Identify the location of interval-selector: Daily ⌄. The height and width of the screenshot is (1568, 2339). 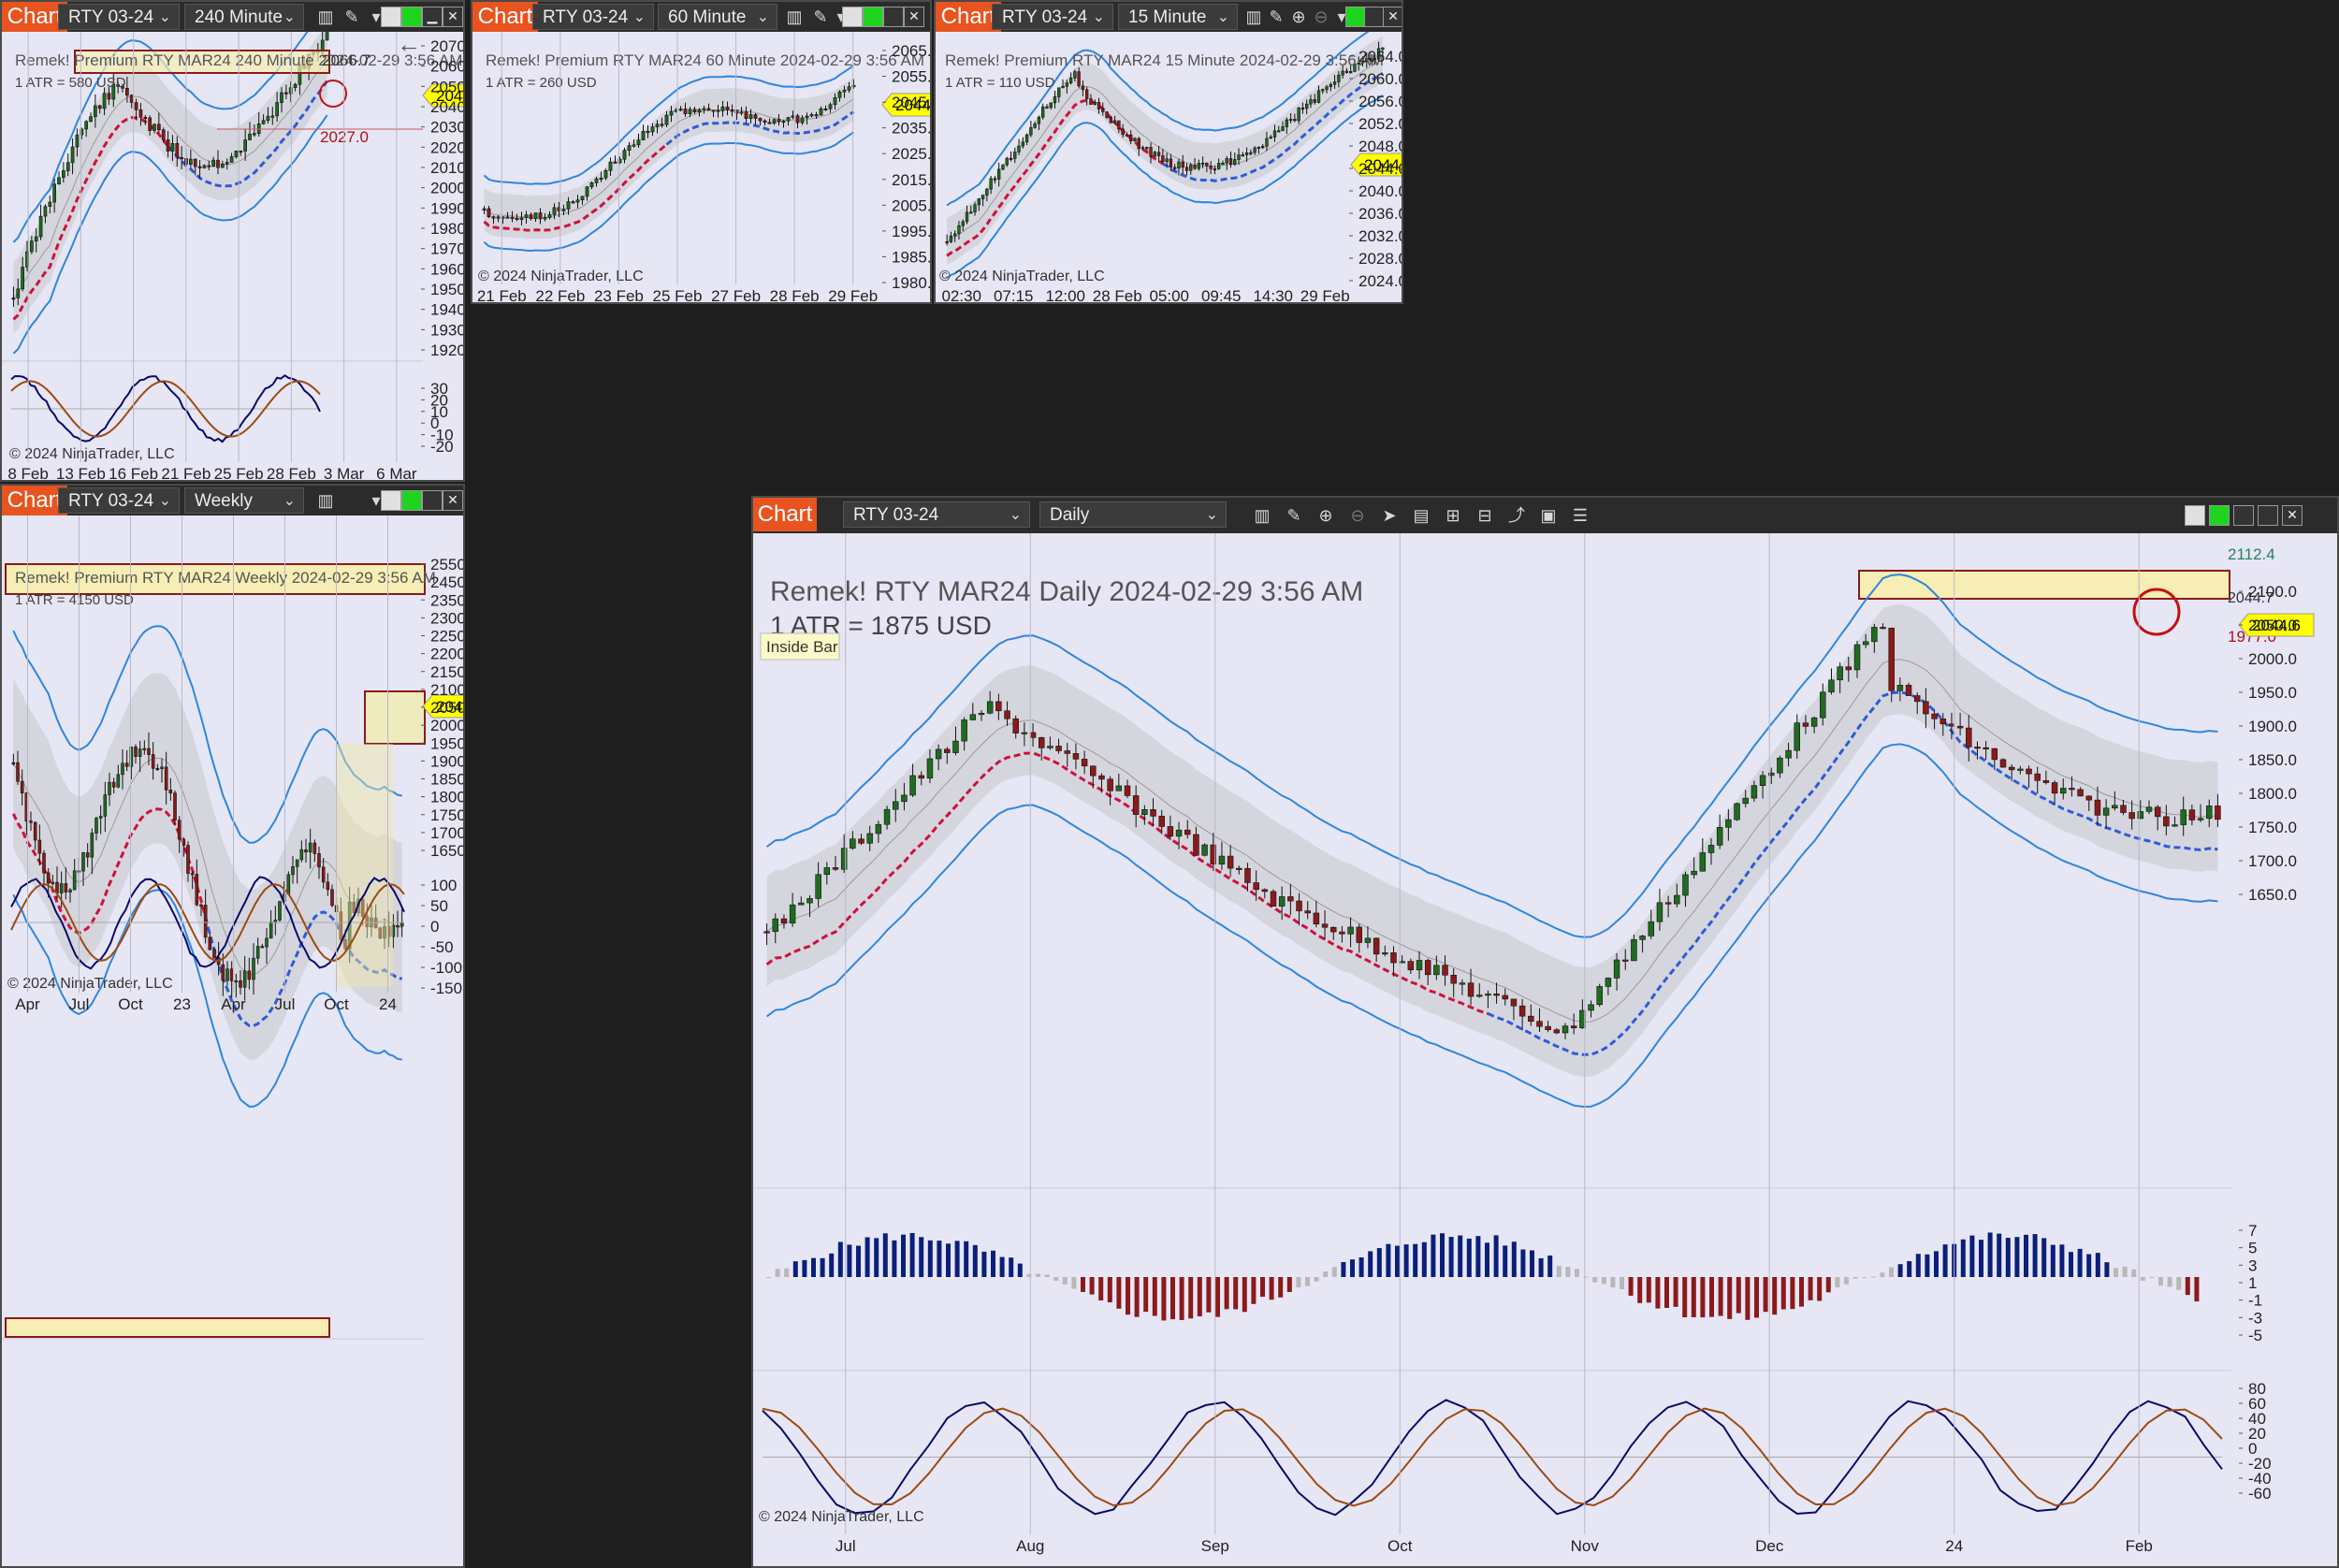
(1133, 514).